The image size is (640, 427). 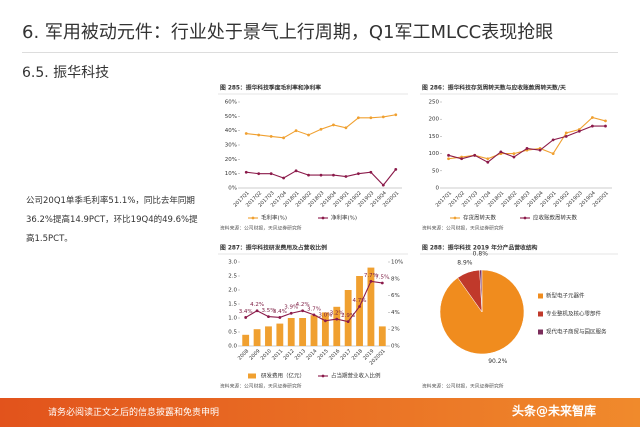 What do you see at coordinates (345, 354) in the screenshot?
I see `x-tick-label: 2017` at bounding box center [345, 354].